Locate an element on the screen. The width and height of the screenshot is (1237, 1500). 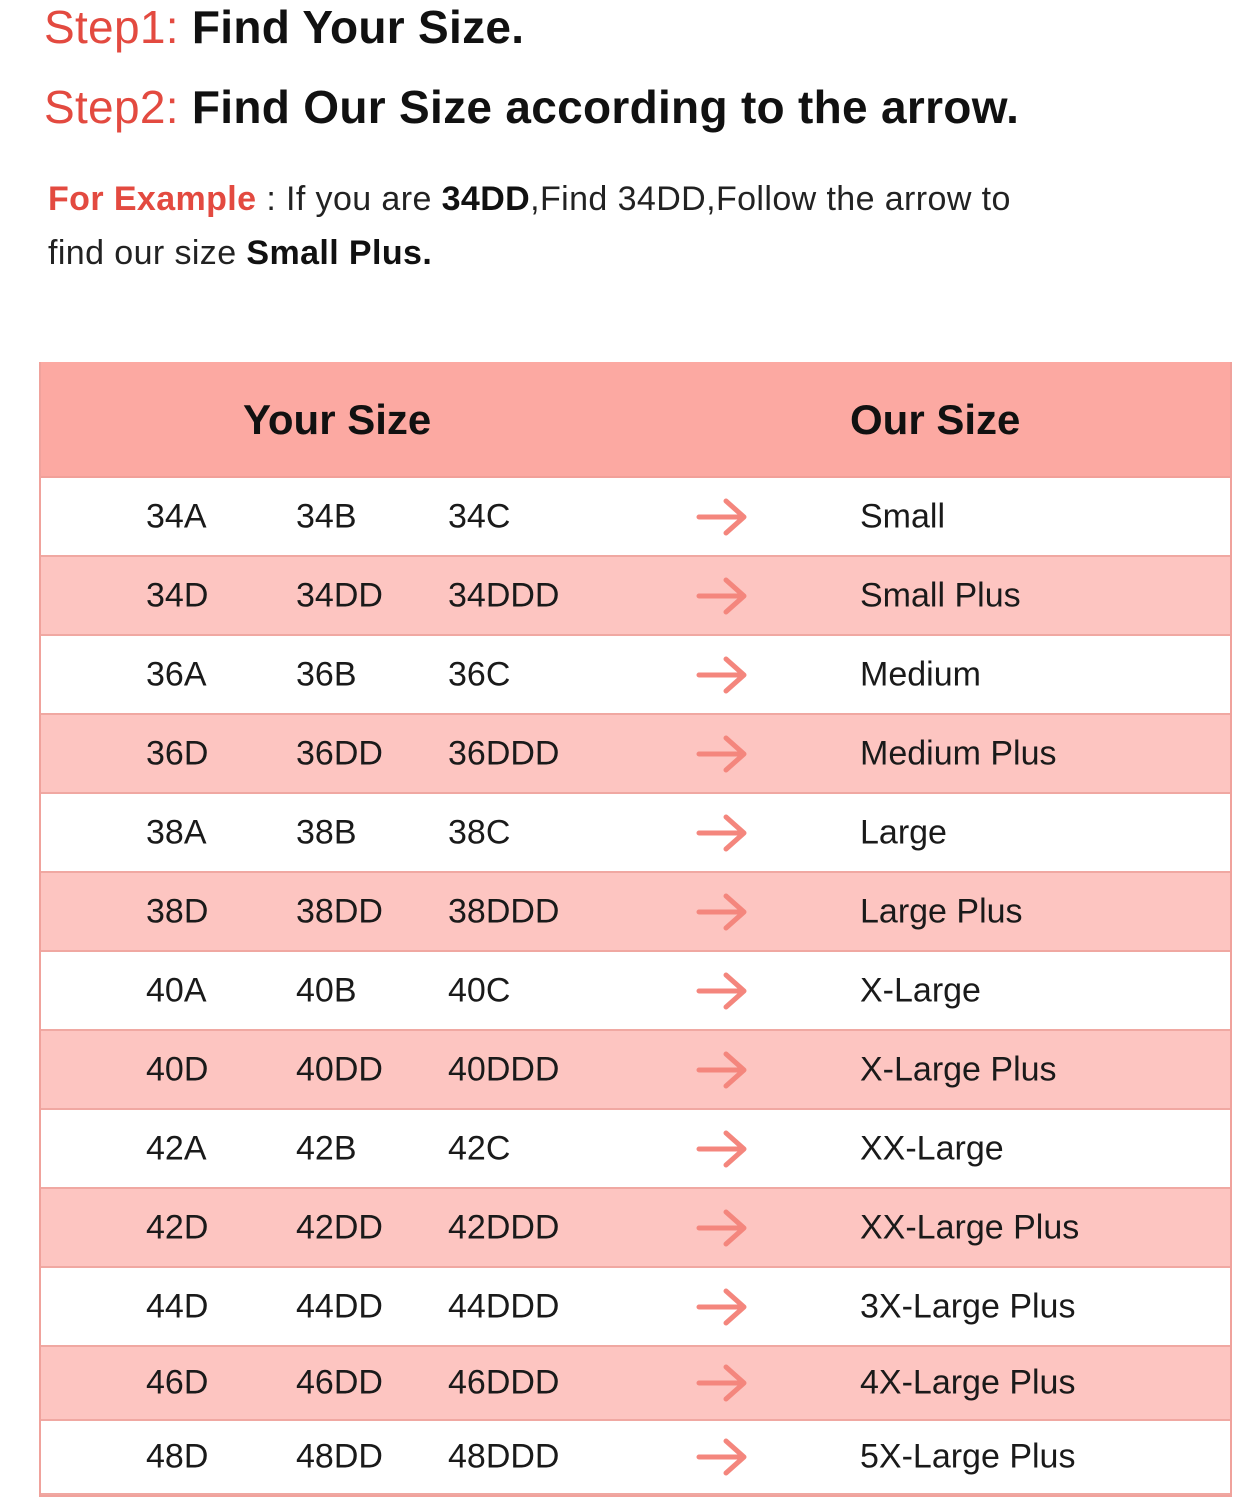
your-size-cell: 36DD is located at coordinates (339, 753).